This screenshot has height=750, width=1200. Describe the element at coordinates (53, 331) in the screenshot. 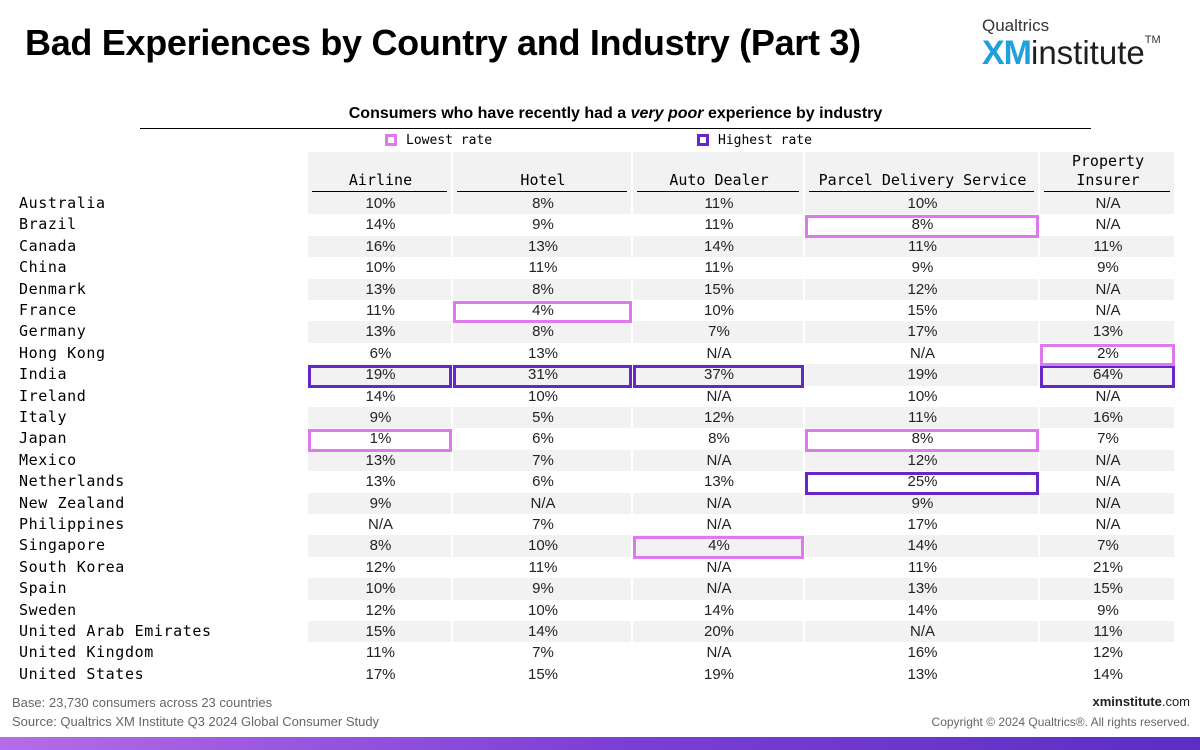

I see `country-label: Germany` at that location.